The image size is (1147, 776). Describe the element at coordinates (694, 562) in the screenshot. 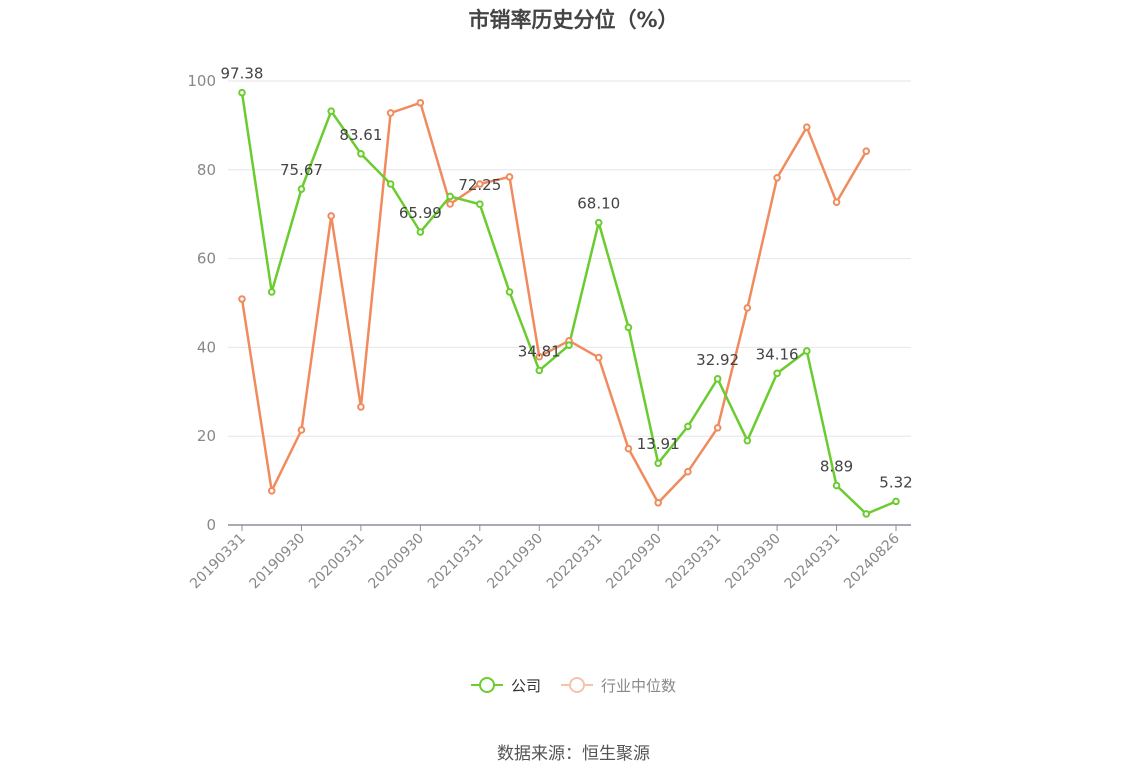

I see `x-tick-label: 20230331` at that location.